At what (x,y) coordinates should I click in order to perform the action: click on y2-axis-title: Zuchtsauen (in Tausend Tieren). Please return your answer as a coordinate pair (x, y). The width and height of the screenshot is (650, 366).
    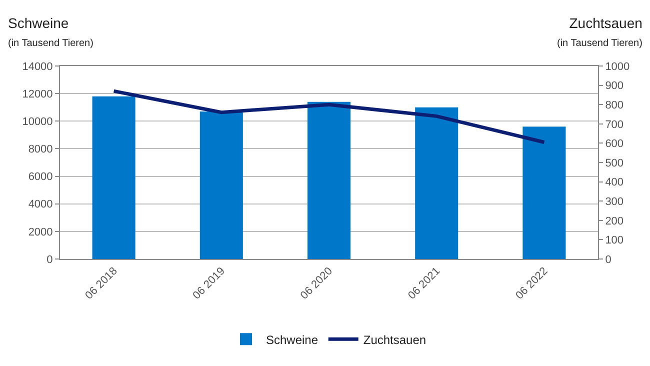
    Looking at the image, I should click on (599, 32).